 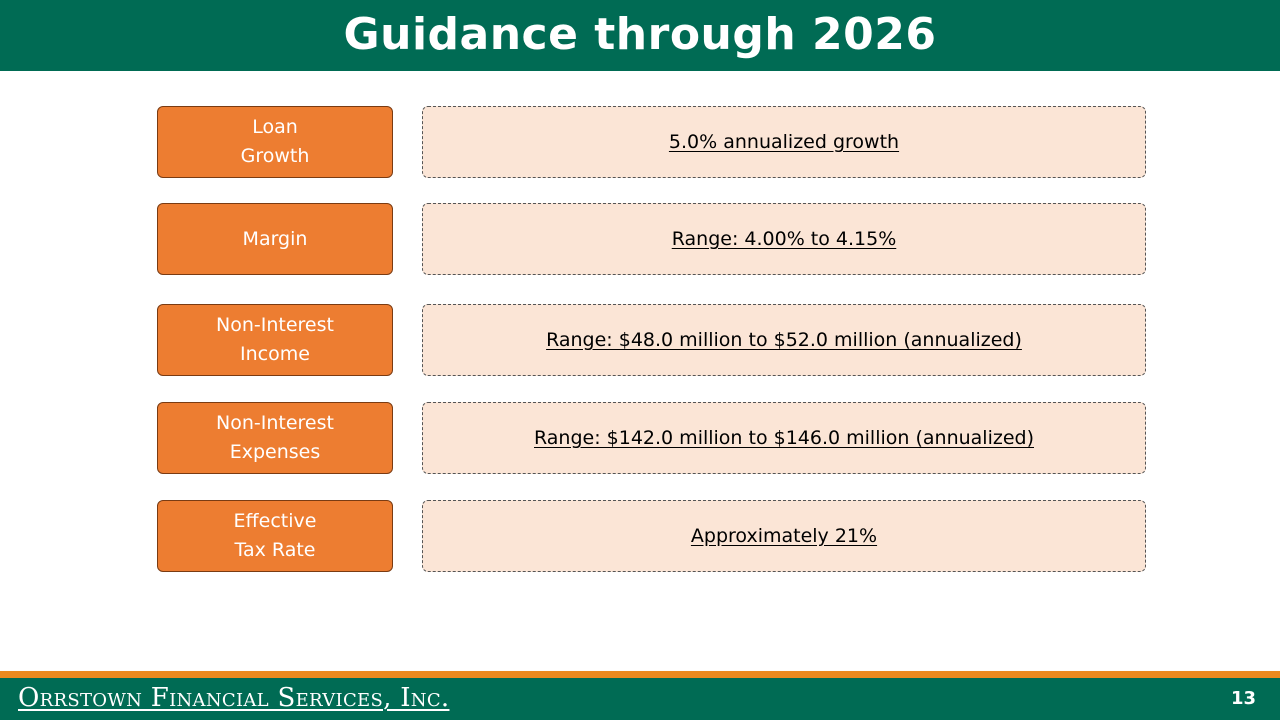 I want to click on guidance-row-margin: Margin Range: 4.00% to 4.15%, so click(x=651, y=239).